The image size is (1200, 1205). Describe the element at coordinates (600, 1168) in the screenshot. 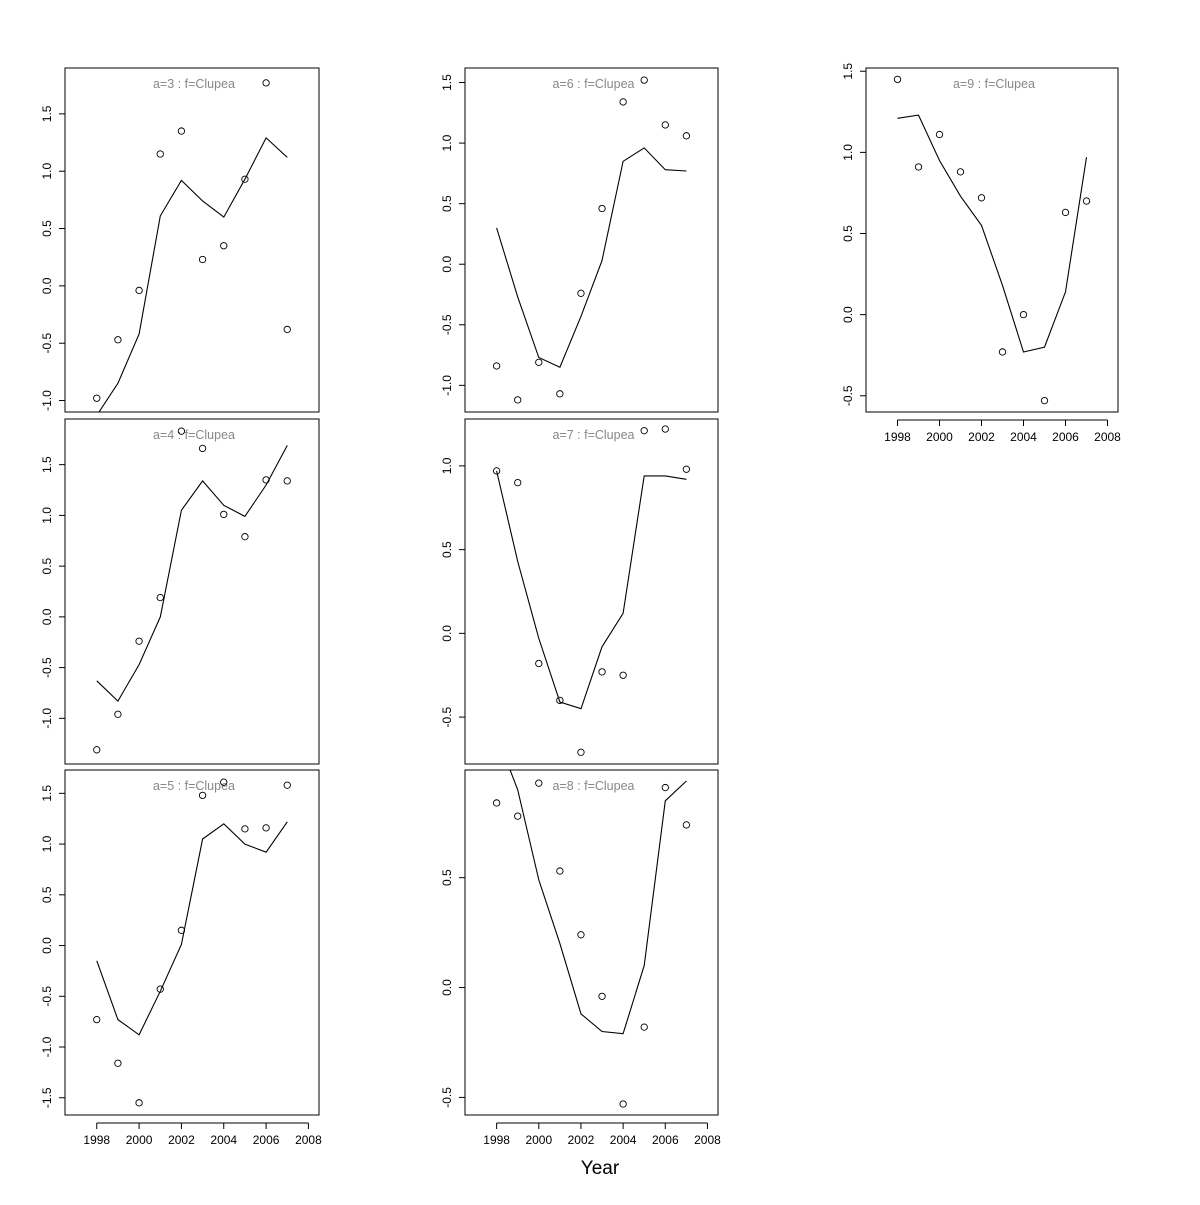

I see `x-axis-label: Year` at that location.